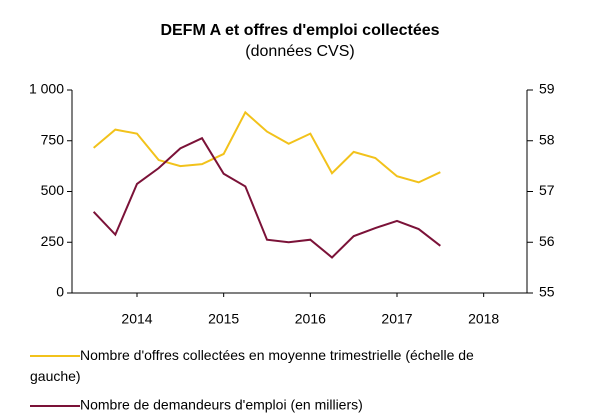 This screenshot has height=415, width=601. I want to click on x-tick-label: 2018, so click(483, 319).